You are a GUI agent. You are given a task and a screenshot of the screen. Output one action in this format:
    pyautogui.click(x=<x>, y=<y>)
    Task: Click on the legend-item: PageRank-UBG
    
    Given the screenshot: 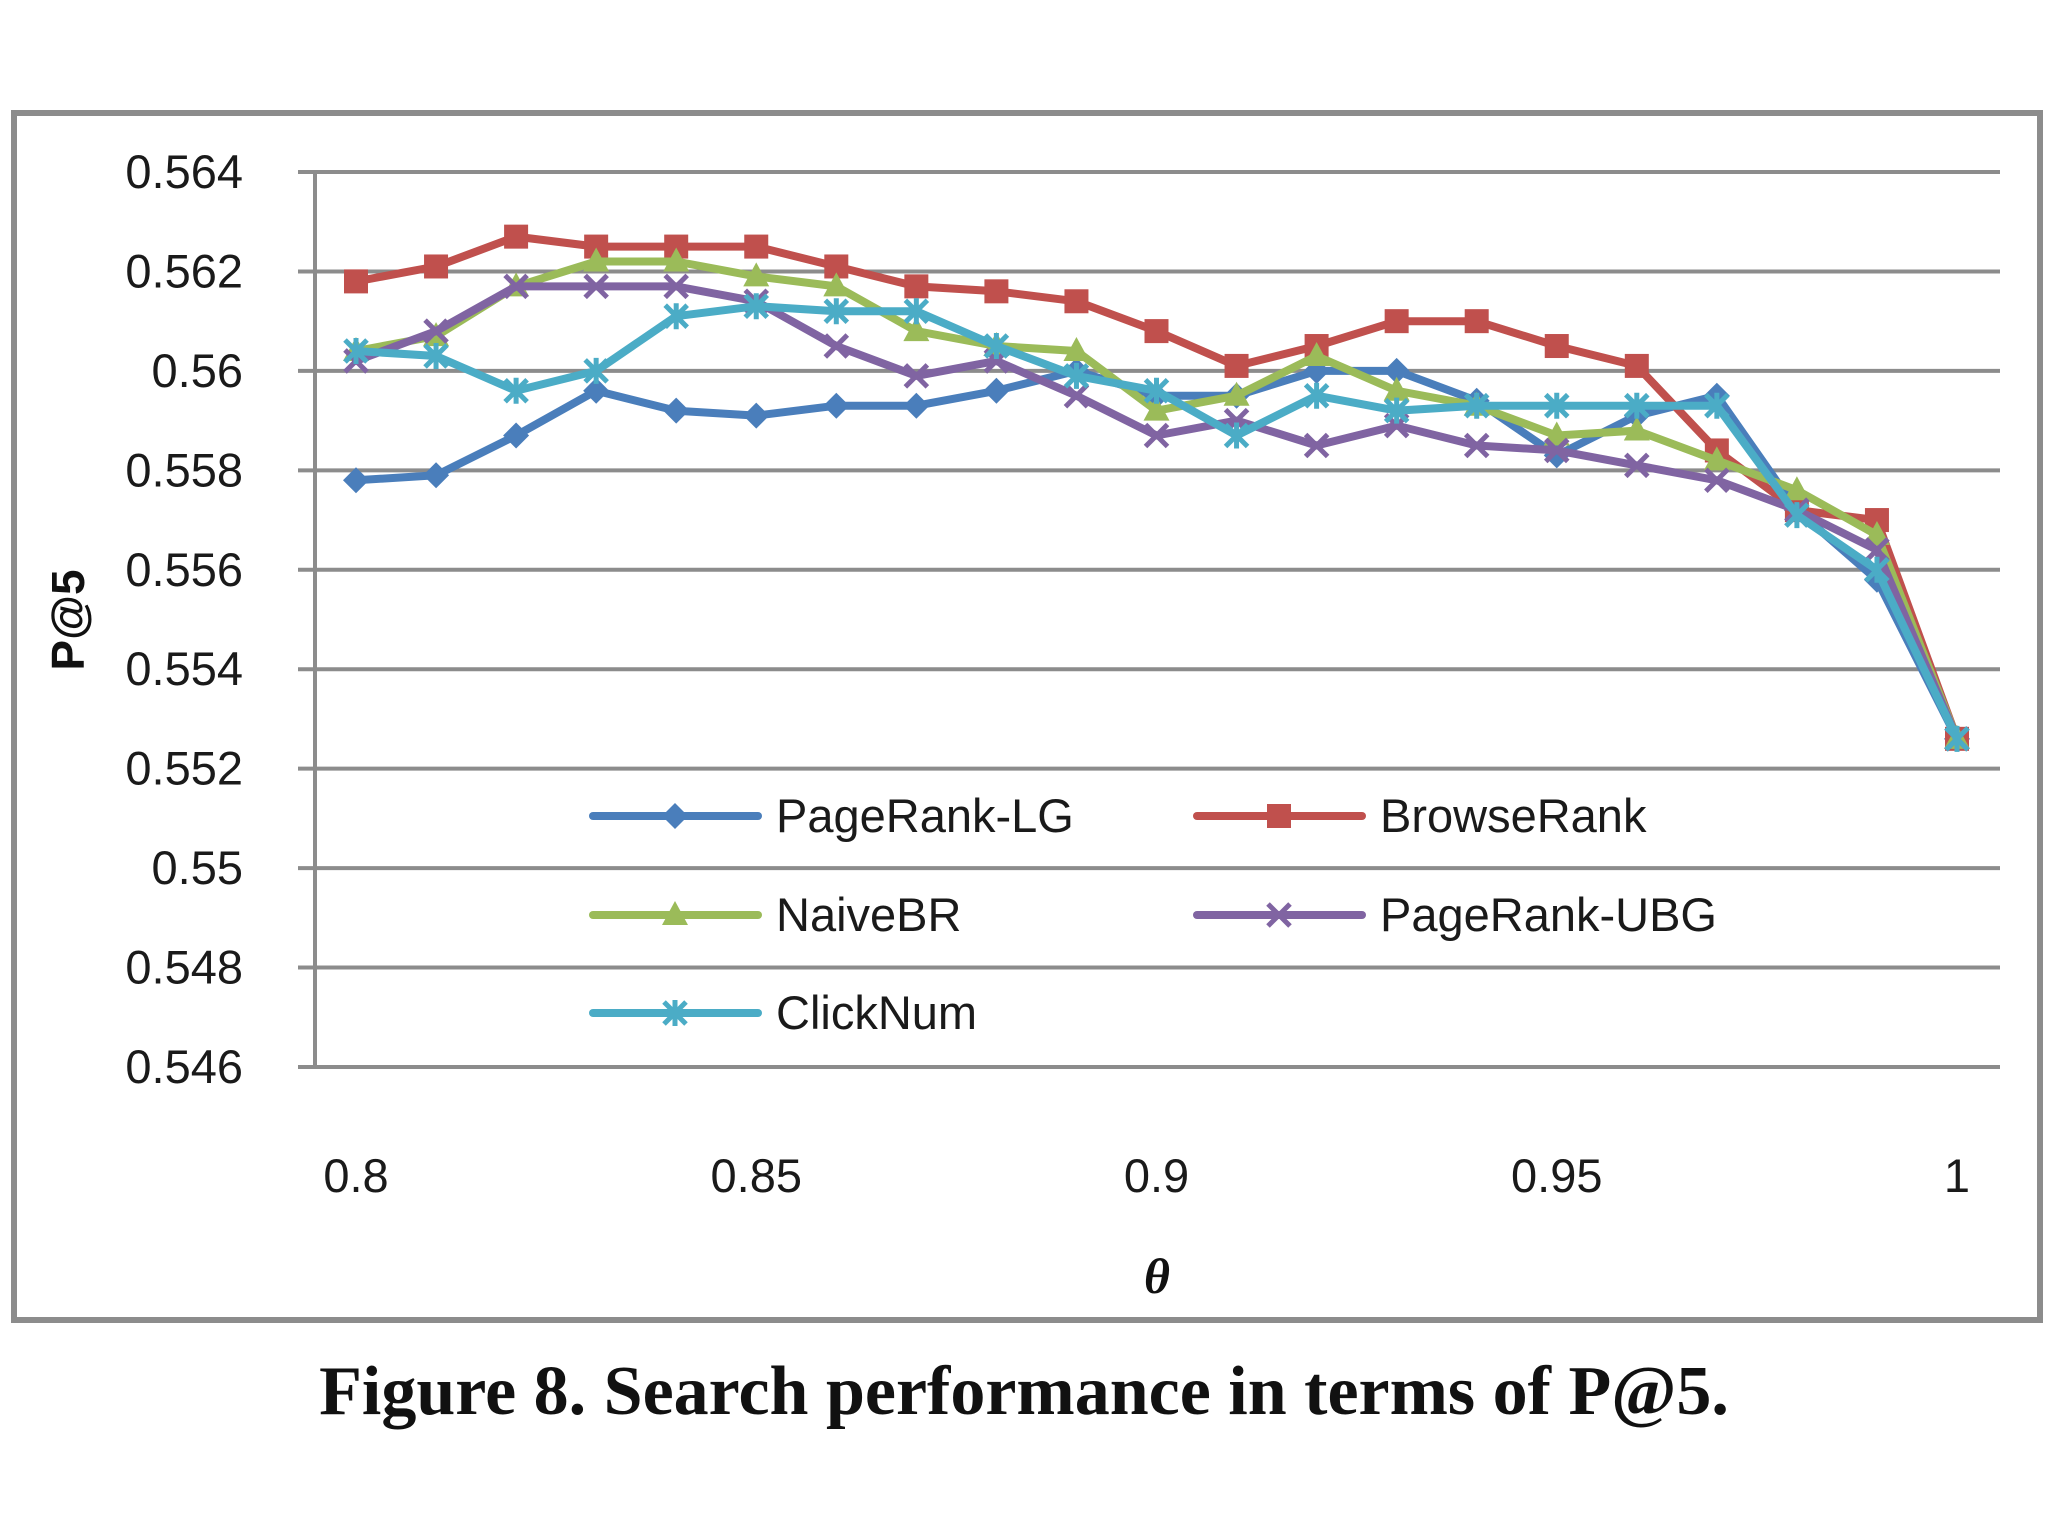 What is the action you would take?
    pyautogui.click(x=1455, y=914)
    